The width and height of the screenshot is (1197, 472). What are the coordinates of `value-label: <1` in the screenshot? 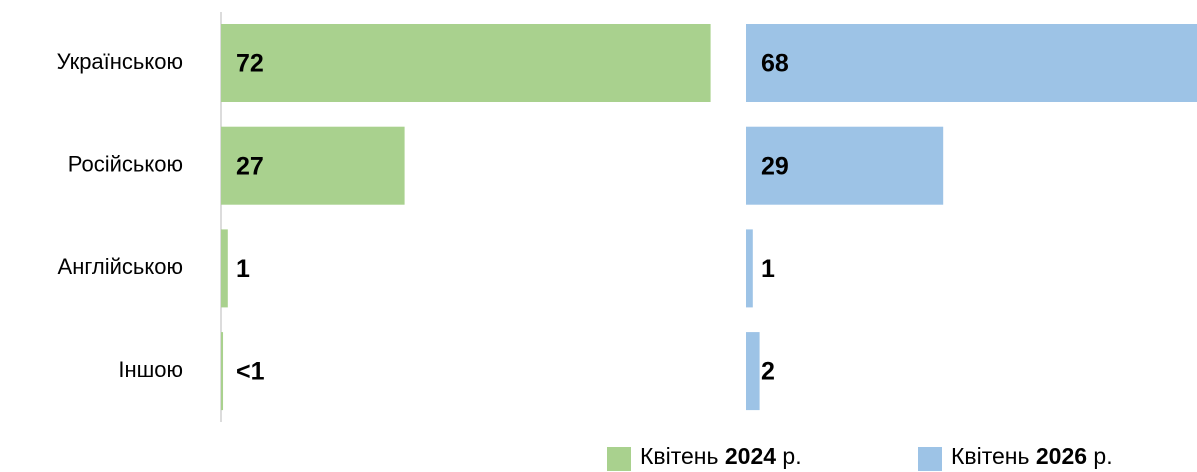 It's located at (250, 372).